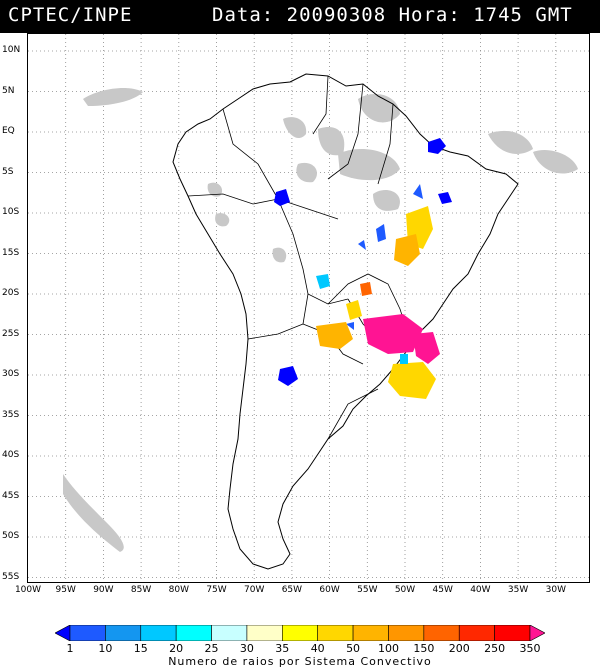 This screenshot has height=670, width=600. What do you see at coordinates (11, 333) in the screenshot?
I see `latitude-label: 25S` at bounding box center [11, 333].